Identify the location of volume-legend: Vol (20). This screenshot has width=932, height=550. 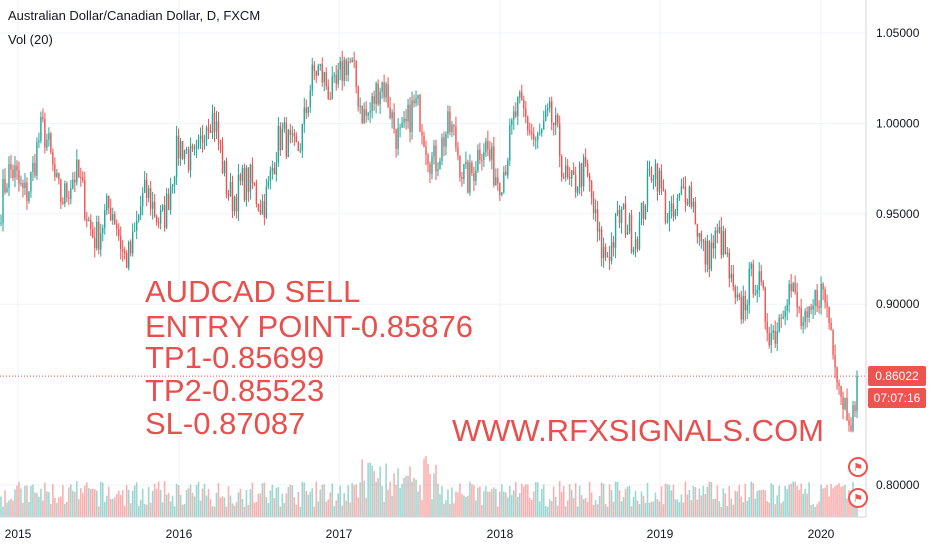
(30, 39).